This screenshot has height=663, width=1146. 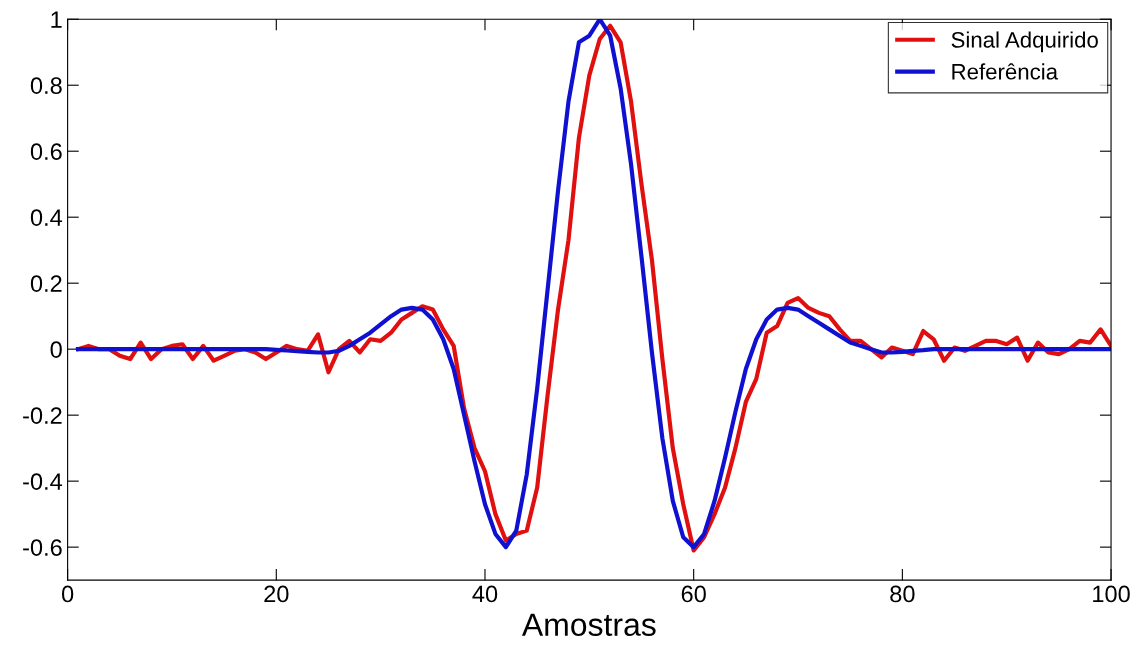 I want to click on y-tick-label: 0.2, so click(x=46, y=283).